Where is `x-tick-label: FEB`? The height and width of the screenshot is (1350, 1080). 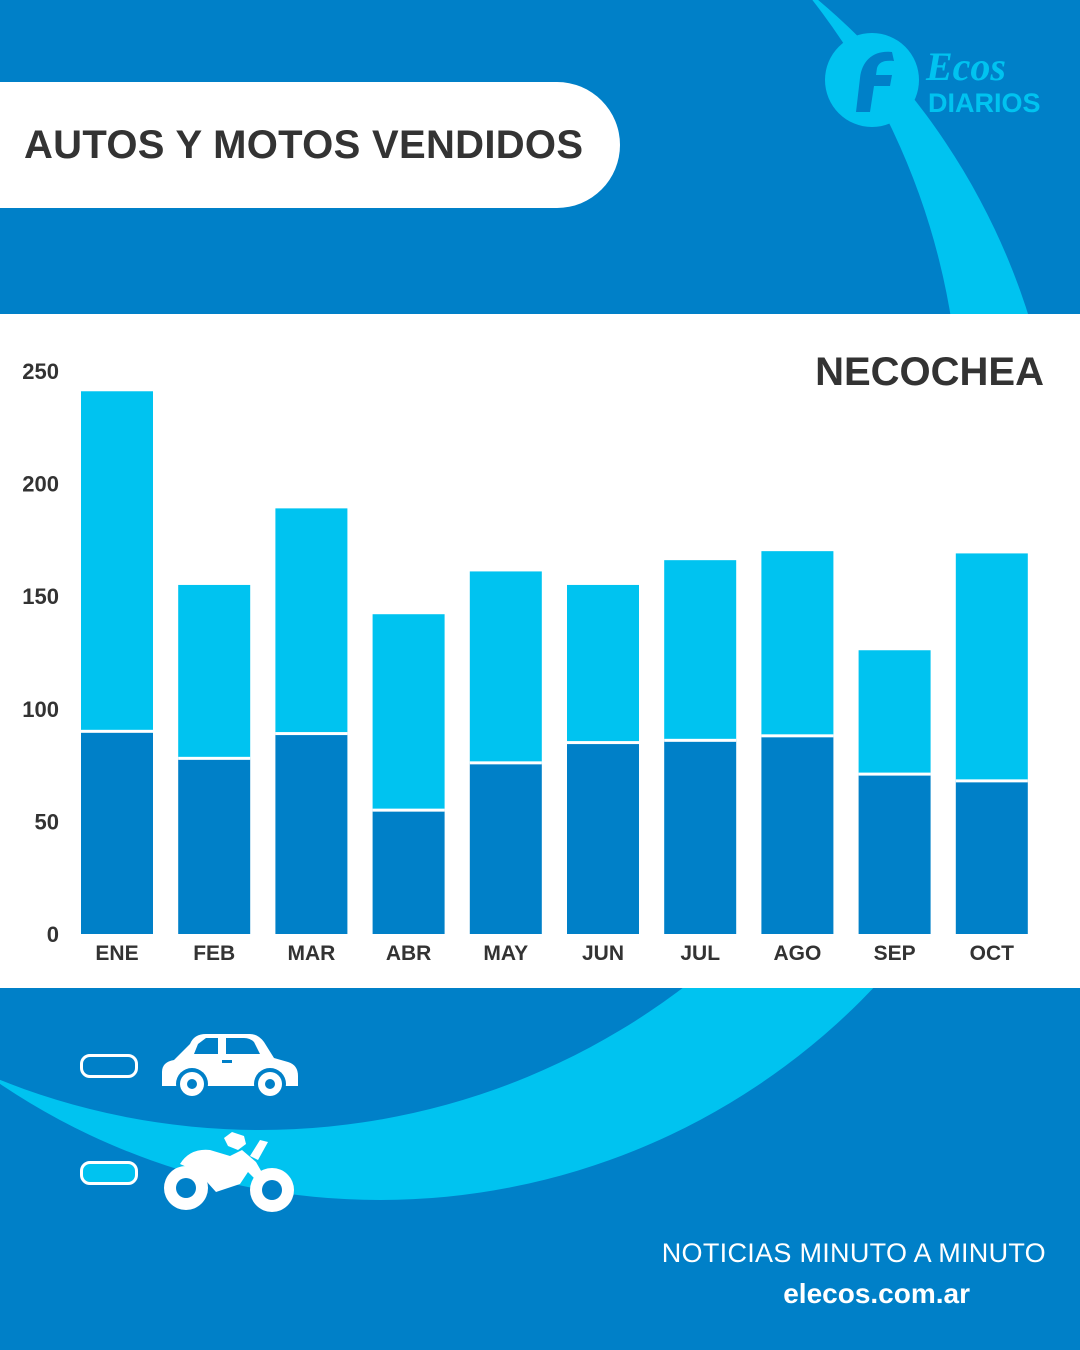
x-tick-label: FEB is located at coordinates (214, 953).